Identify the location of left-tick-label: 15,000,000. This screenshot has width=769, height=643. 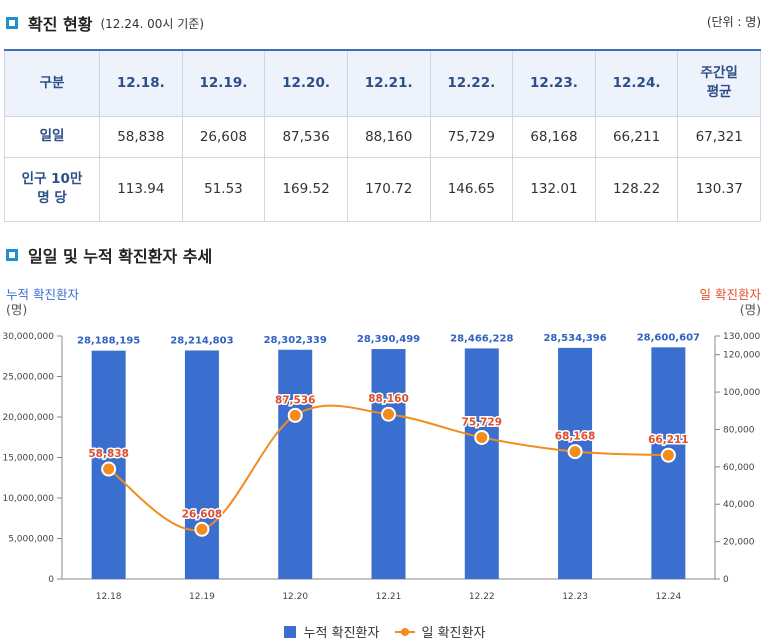
(28, 459).